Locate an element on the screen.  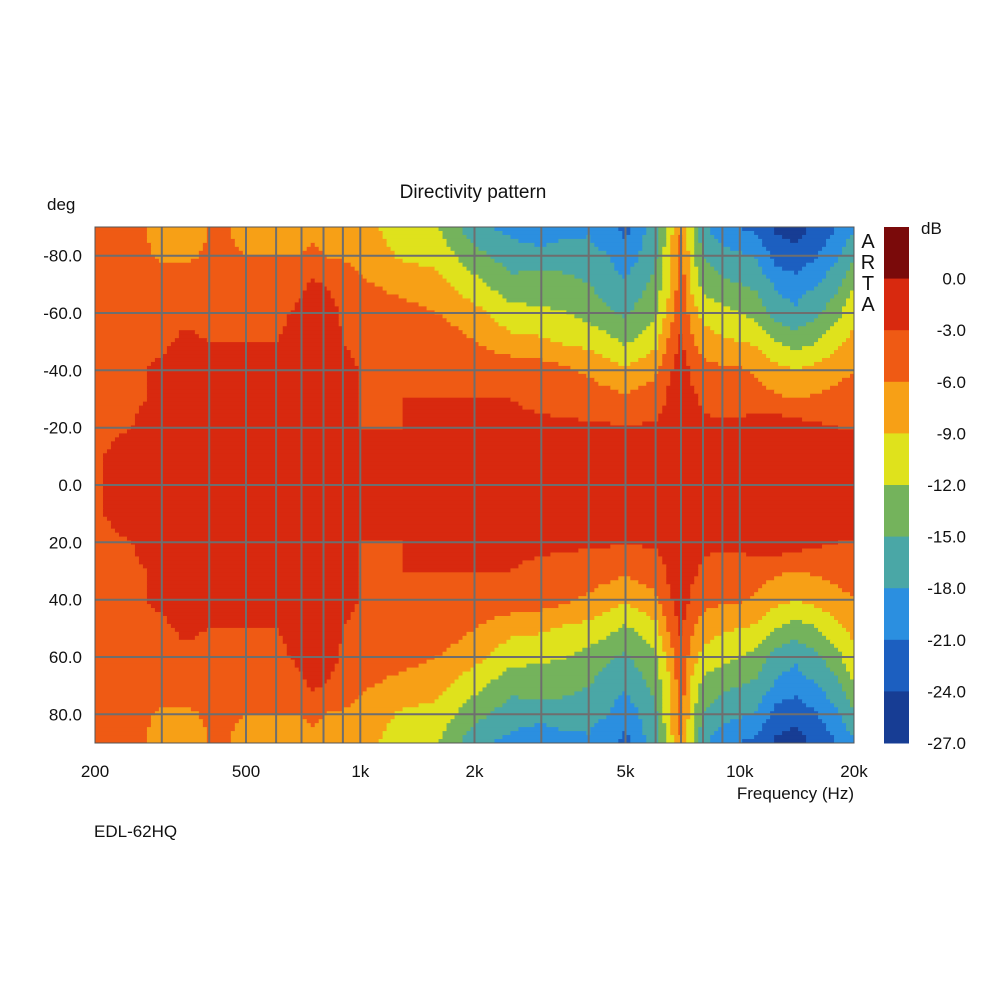
colorbar-tick-label: -18.0 is located at coordinates (946, 588).